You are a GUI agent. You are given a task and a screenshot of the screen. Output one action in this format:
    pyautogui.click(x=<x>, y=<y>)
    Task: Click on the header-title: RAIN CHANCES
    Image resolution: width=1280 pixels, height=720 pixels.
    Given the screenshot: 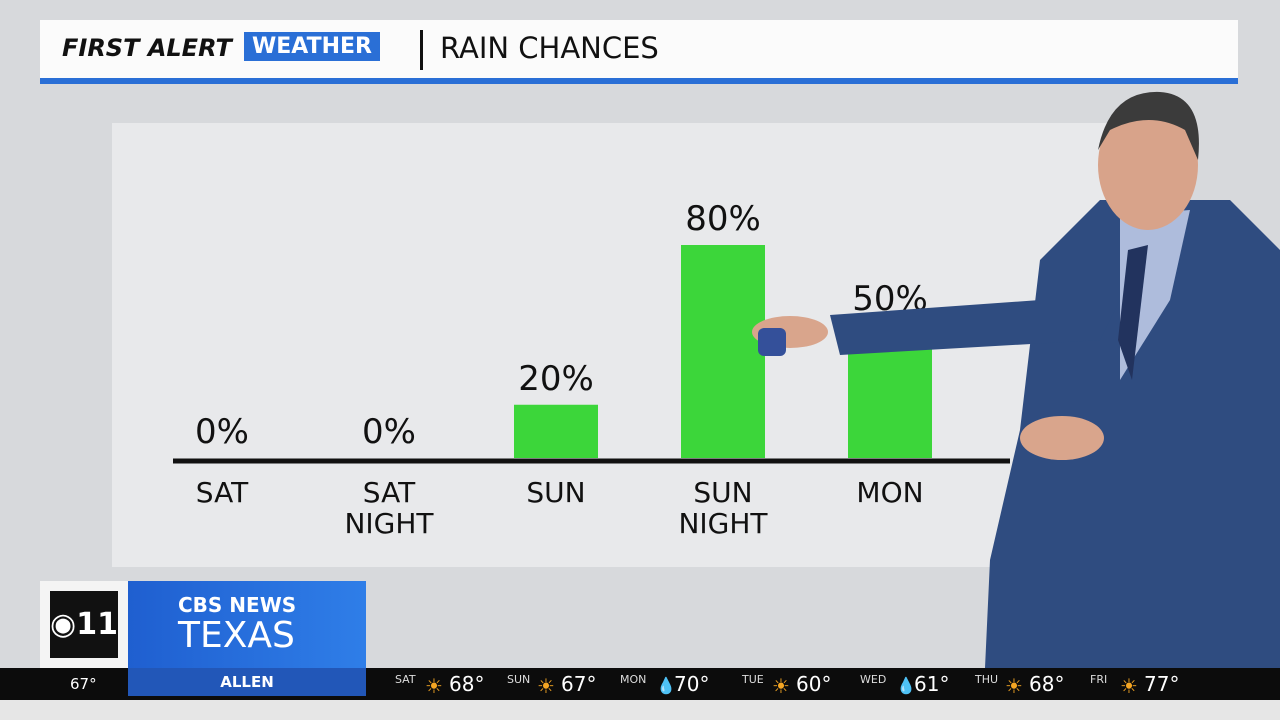 What is the action you would take?
    pyautogui.click(x=549, y=48)
    